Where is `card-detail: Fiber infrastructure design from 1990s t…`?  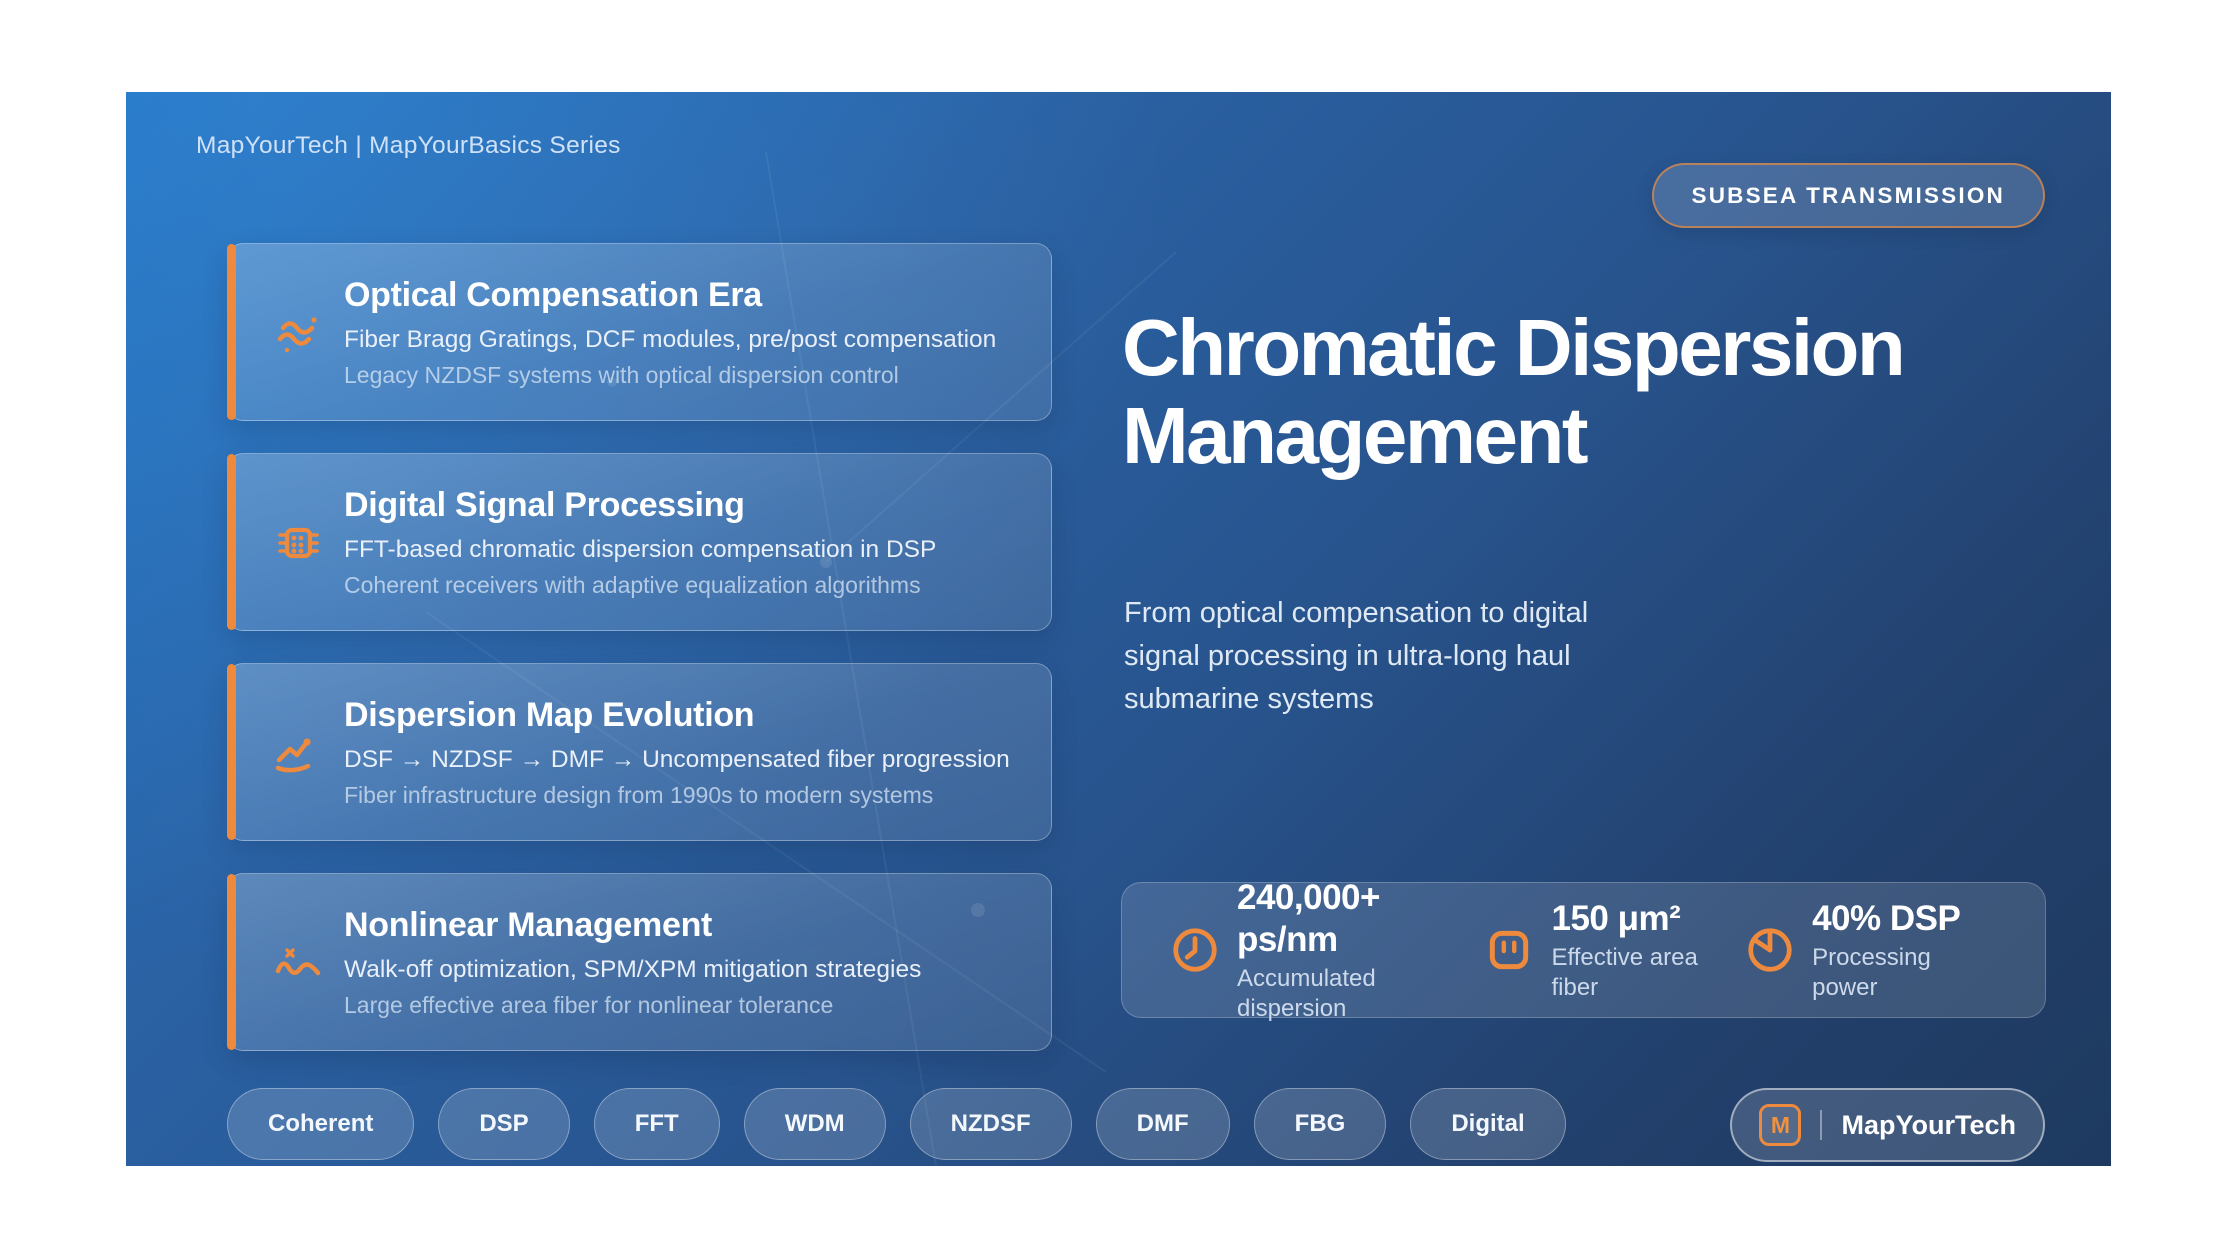
card-detail: Fiber infrastructure design from 1990s t… is located at coordinates (639, 795).